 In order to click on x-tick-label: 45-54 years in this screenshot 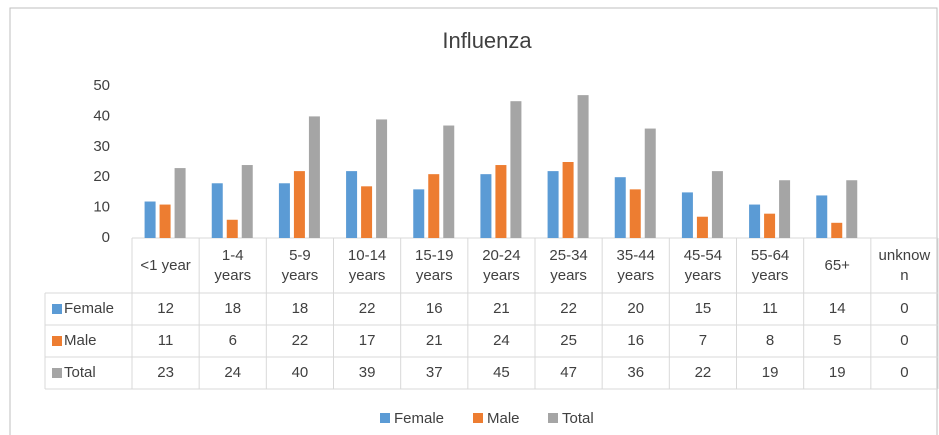, I will do `click(703, 265)`.